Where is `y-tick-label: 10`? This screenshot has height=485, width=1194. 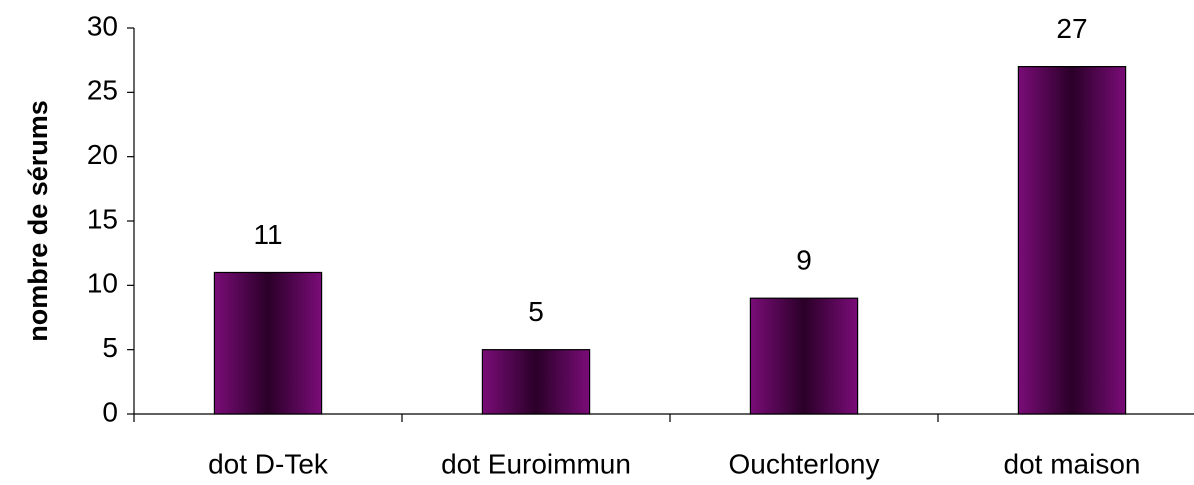
y-tick-label: 10 is located at coordinates (102, 283).